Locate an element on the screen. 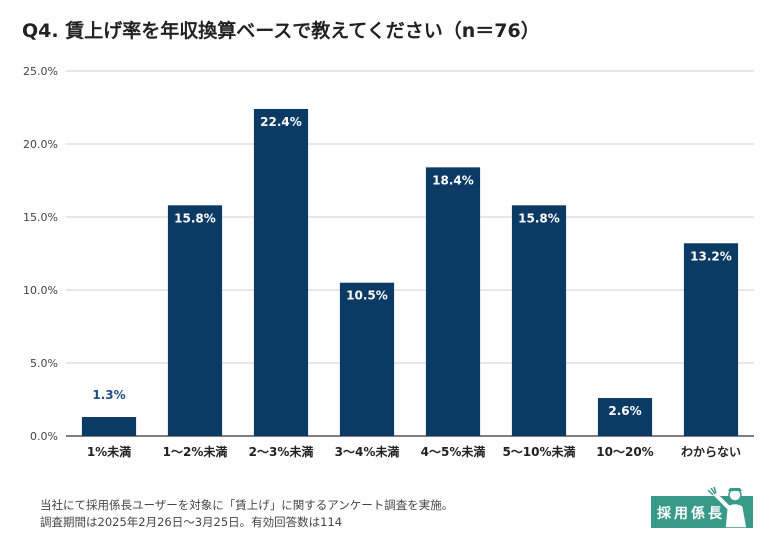 Image resolution: width=779 pixels, height=540 pixels. y-tick-label: 15.0% is located at coordinates (40, 217).